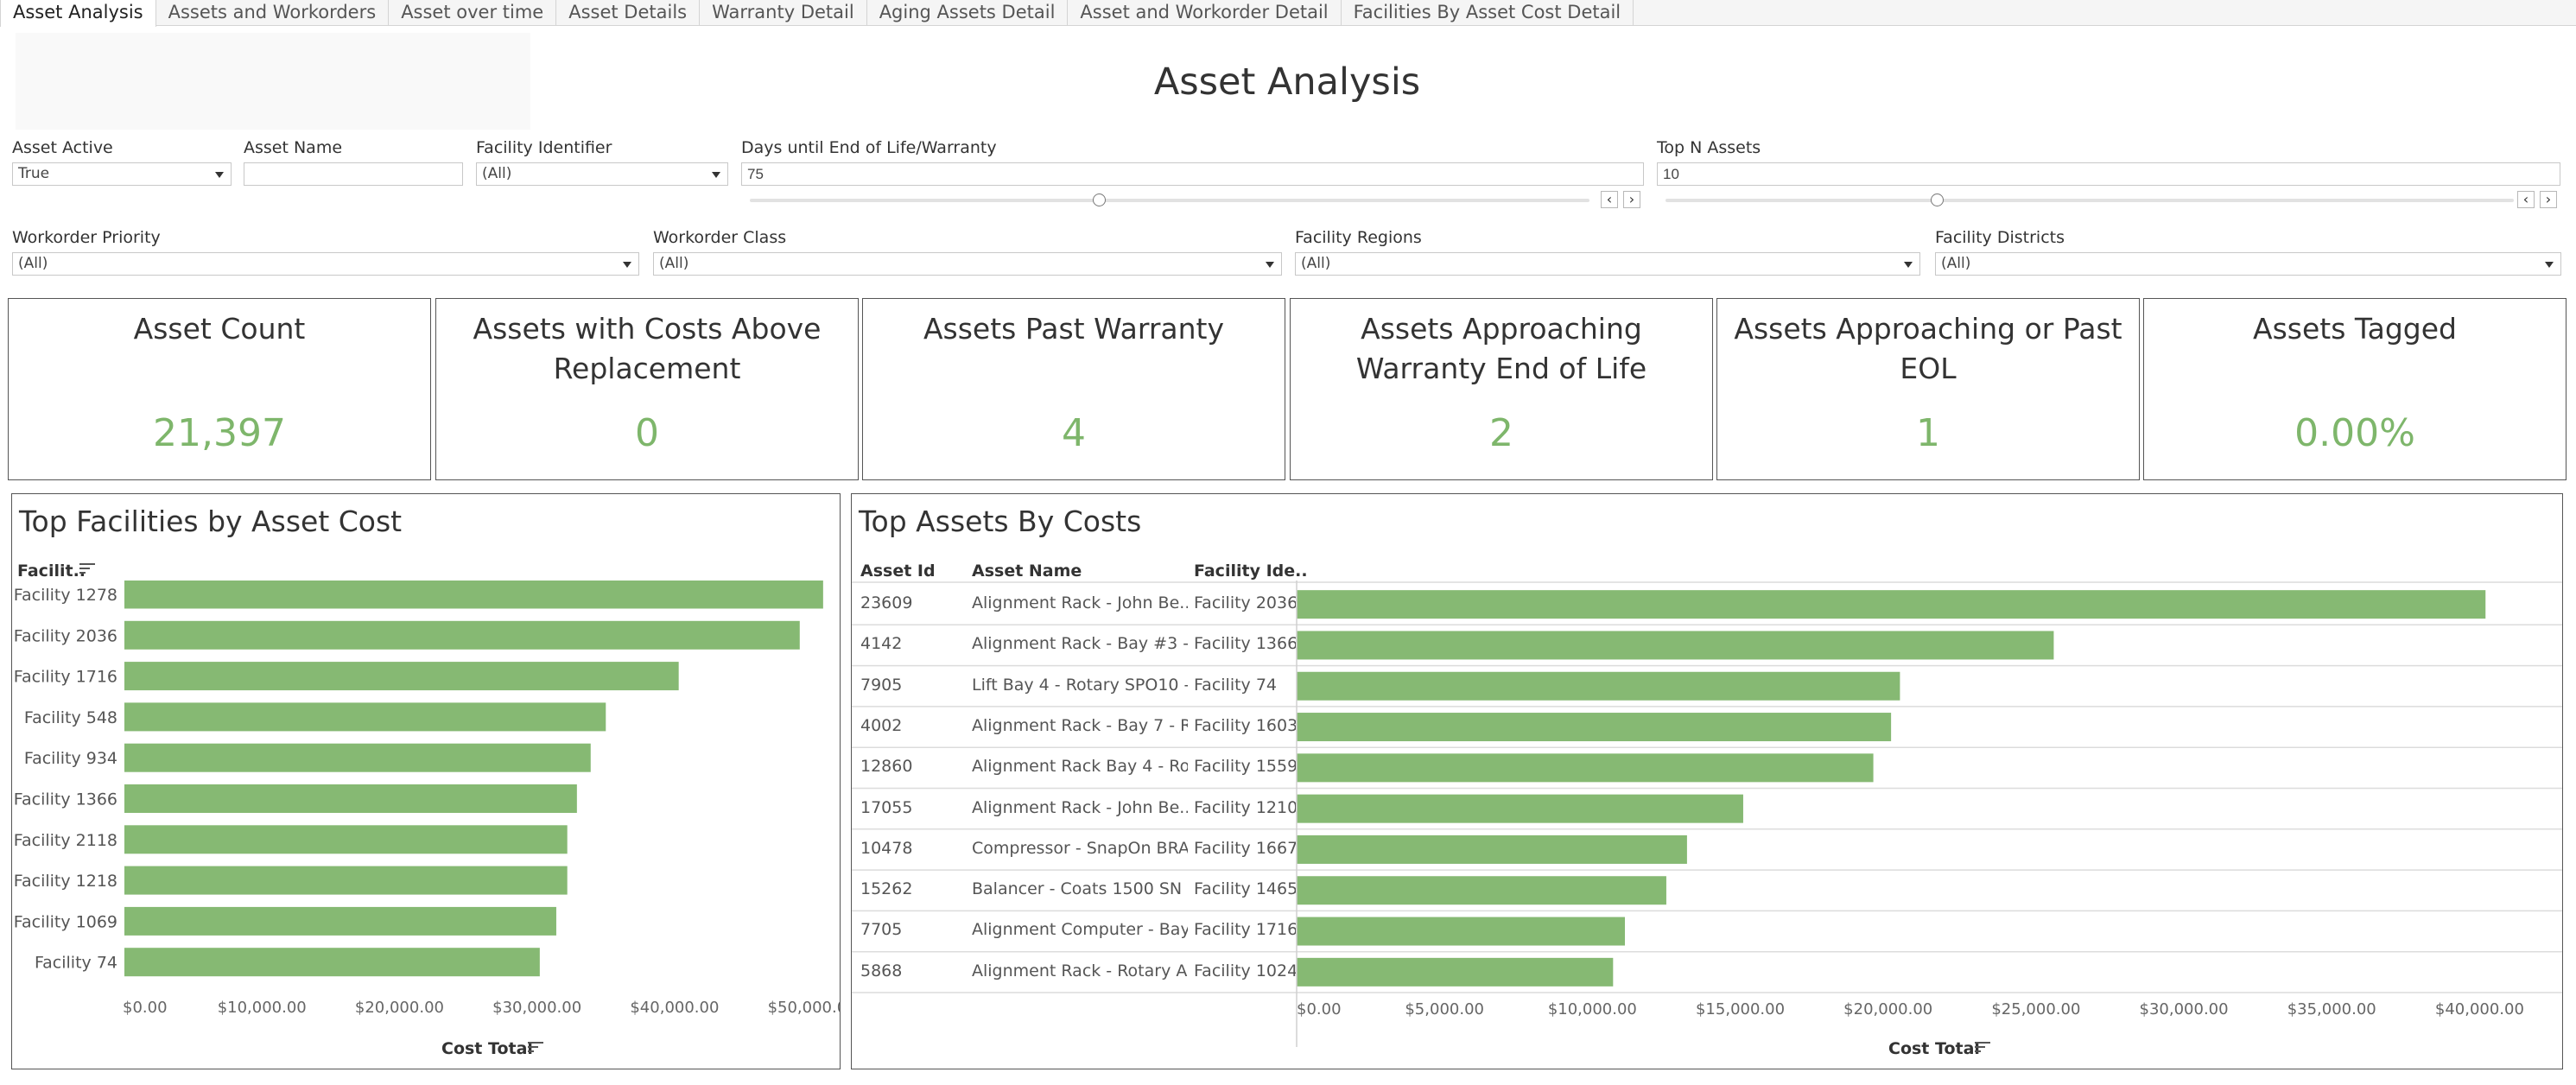 The width and height of the screenshot is (2576, 1085). I want to click on x-axis-tick-label: $40,000.00, so click(2479, 1009).